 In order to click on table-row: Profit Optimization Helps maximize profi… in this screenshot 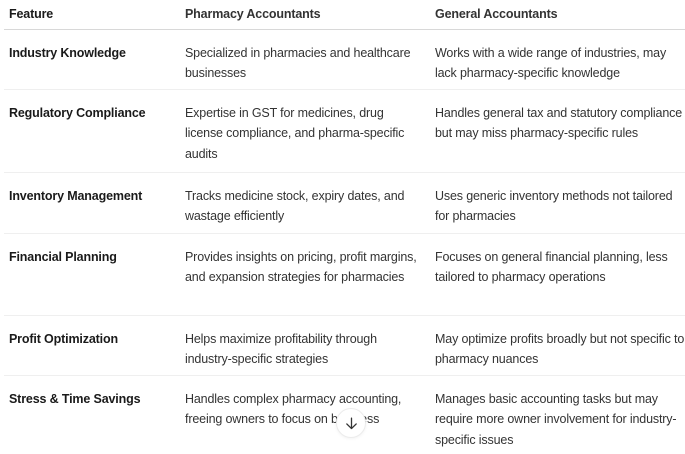, I will do `click(344, 345)`.